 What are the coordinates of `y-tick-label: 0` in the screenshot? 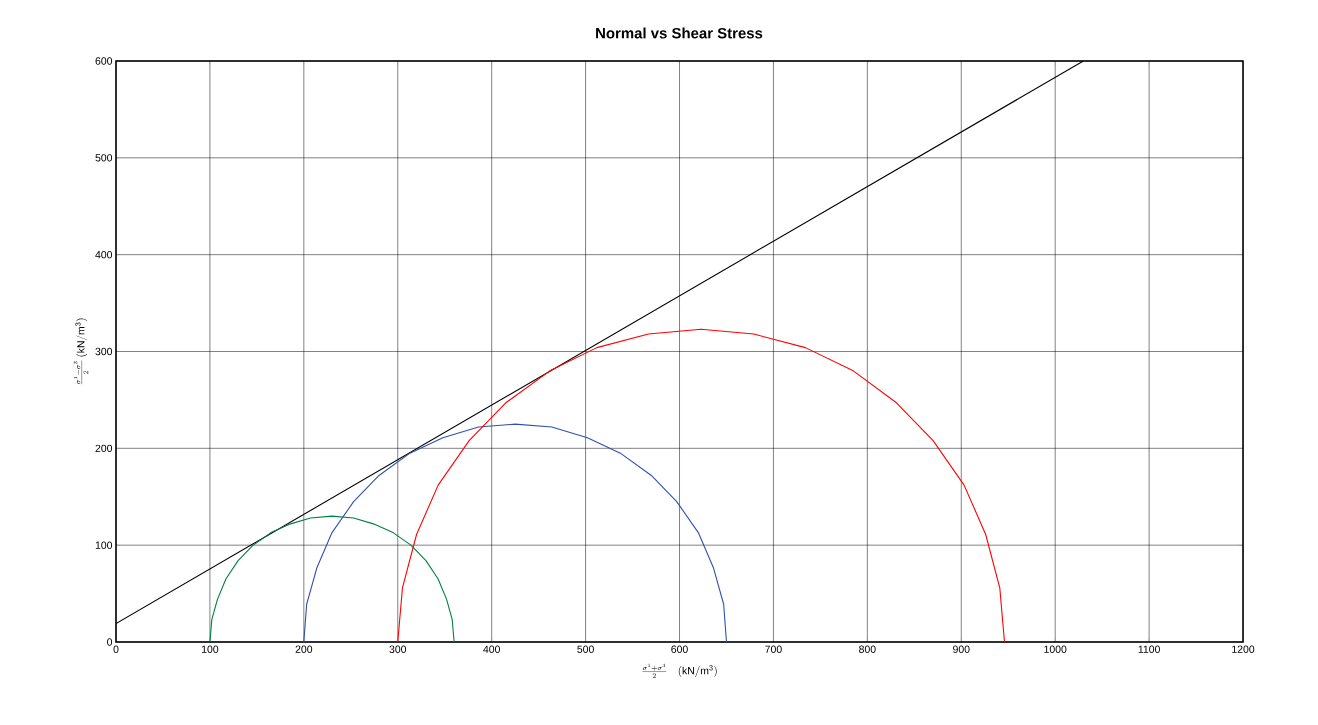 It's located at (110, 642).